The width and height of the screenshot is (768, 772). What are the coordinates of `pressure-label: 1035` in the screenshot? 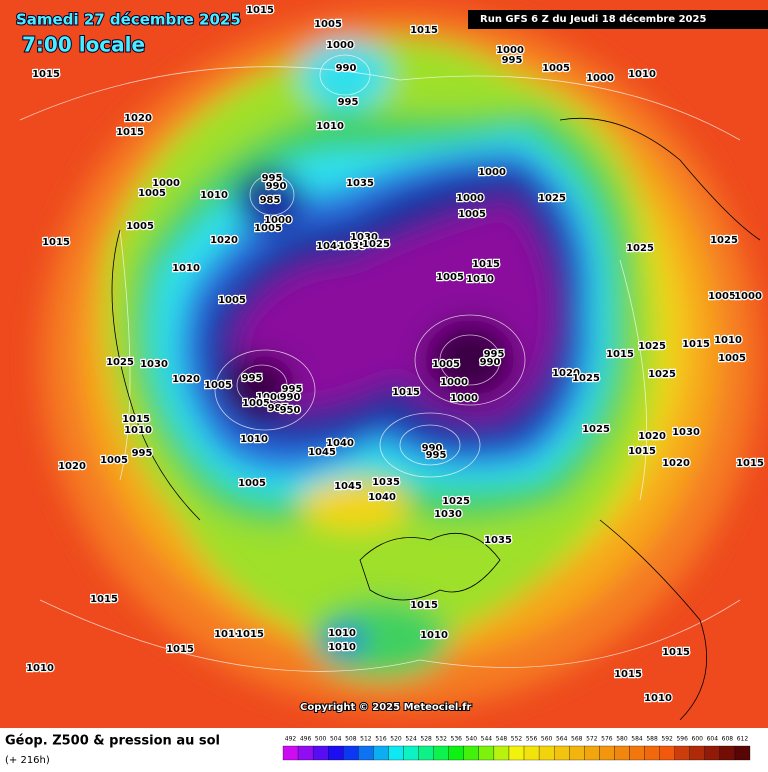 It's located at (360, 183).